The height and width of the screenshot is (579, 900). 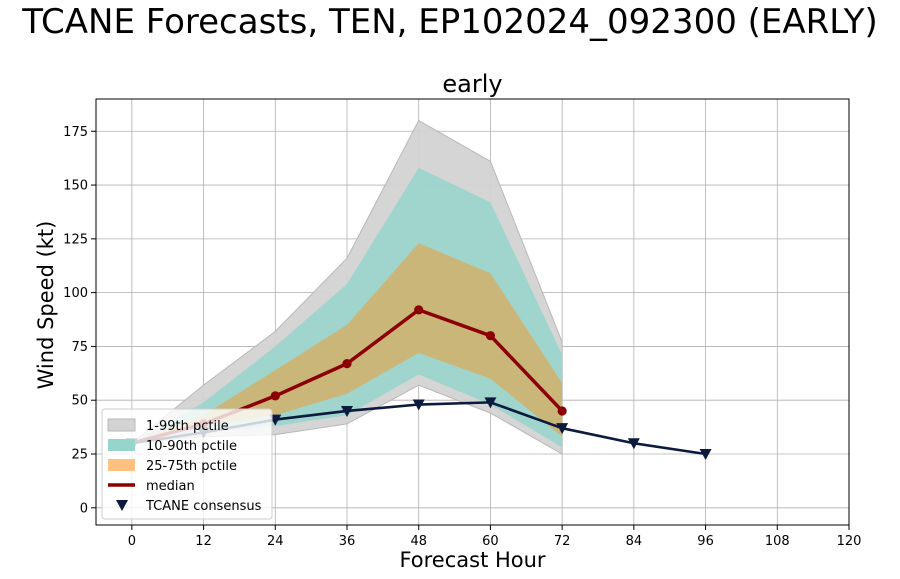 What do you see at coordinates (191, 466) in the screenshot?
I see `legend-label: 25-75th pctile` at bounding box center [191, 466].